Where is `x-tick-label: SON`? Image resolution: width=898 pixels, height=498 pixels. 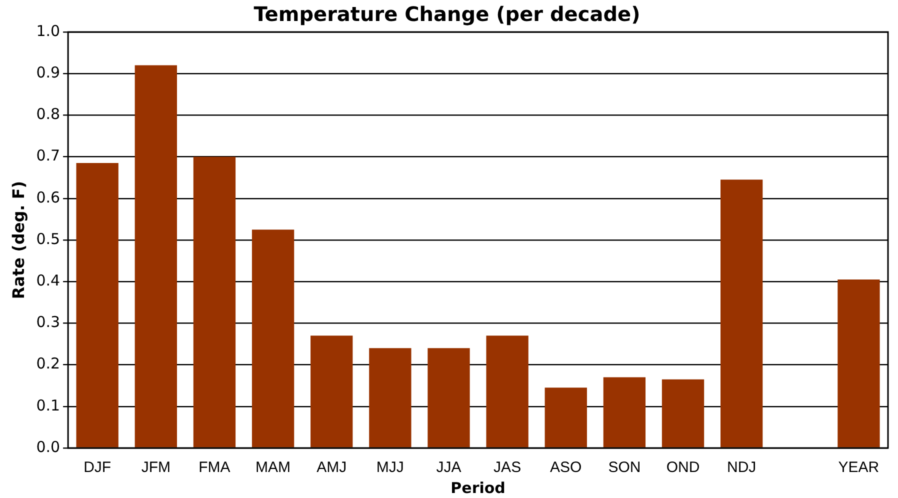
x-tick-label: SON is located at coordinates (624, 467).